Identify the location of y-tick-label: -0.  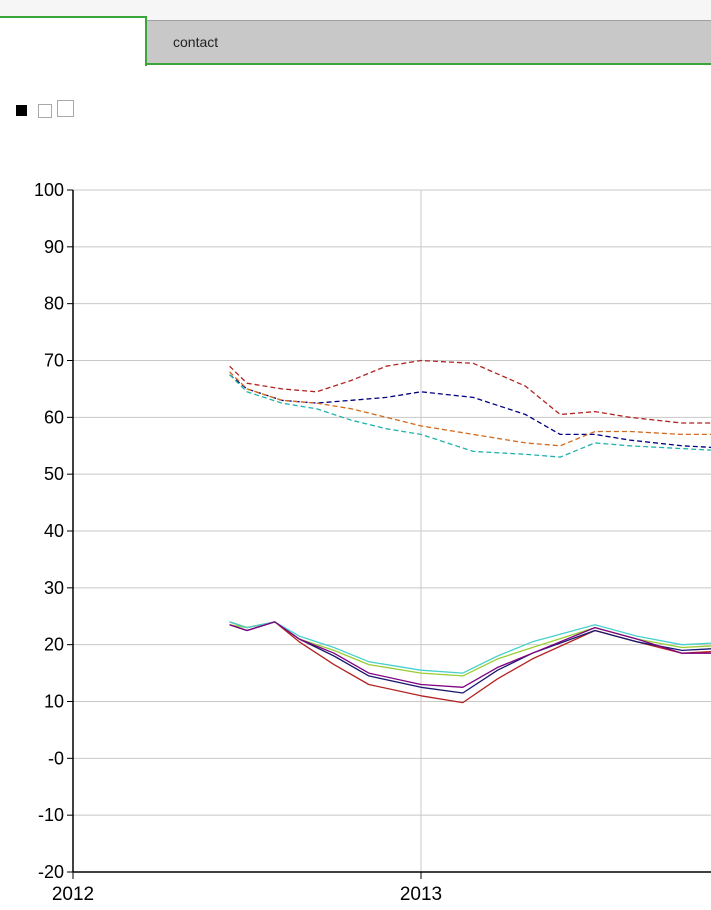
(56, 758).